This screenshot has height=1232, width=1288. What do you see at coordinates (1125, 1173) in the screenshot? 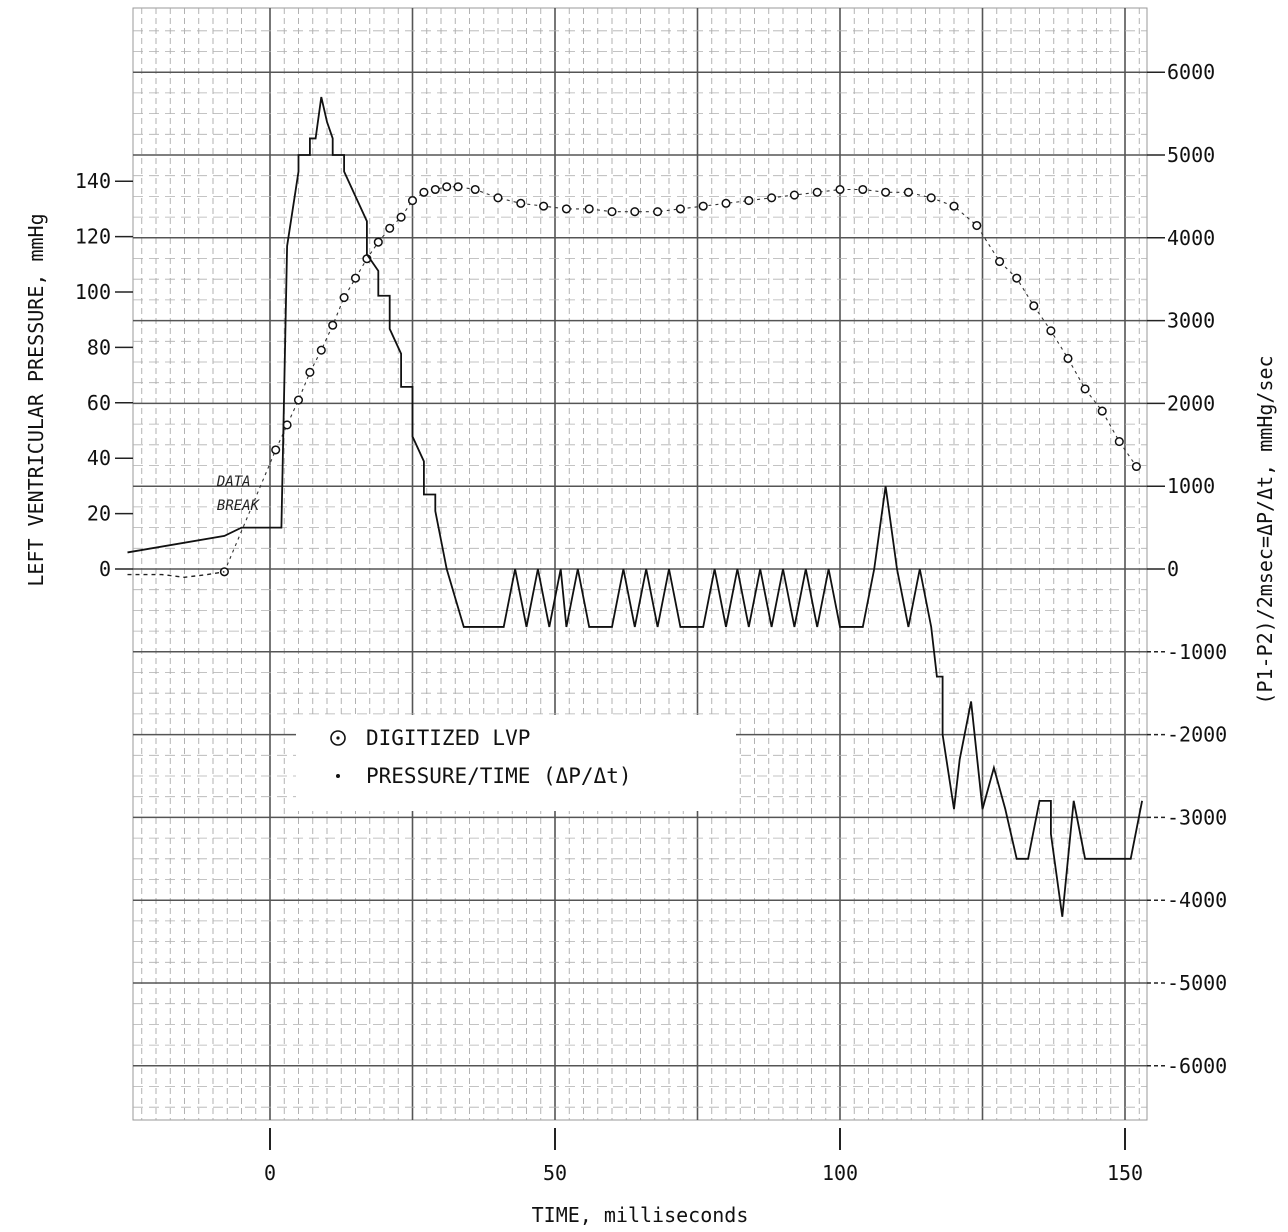
I see `x-tick-label: 150` at bounding box center [1125, 1173].